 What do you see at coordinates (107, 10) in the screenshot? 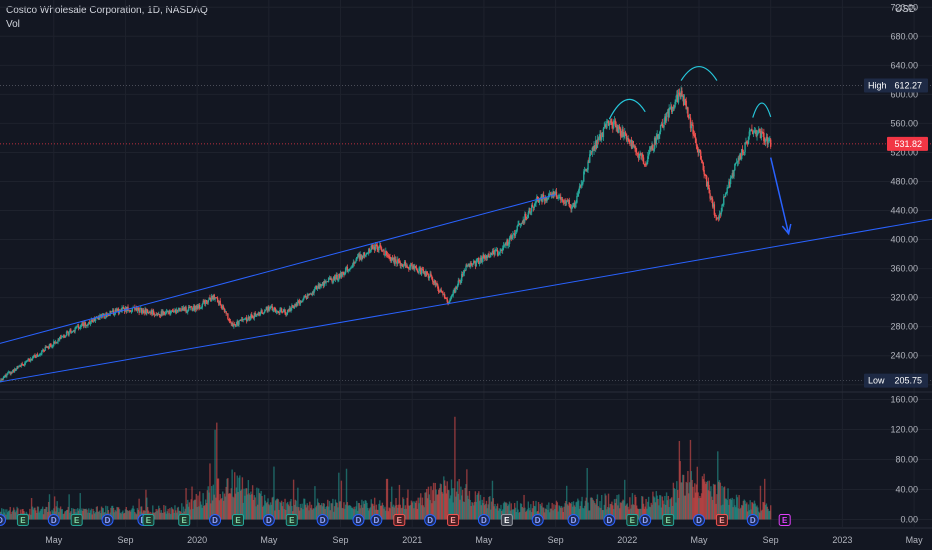
I see `symbol-title: Costco Wholesale Corporation, 1D, NASDAQ` at bounding box center [107, 10].